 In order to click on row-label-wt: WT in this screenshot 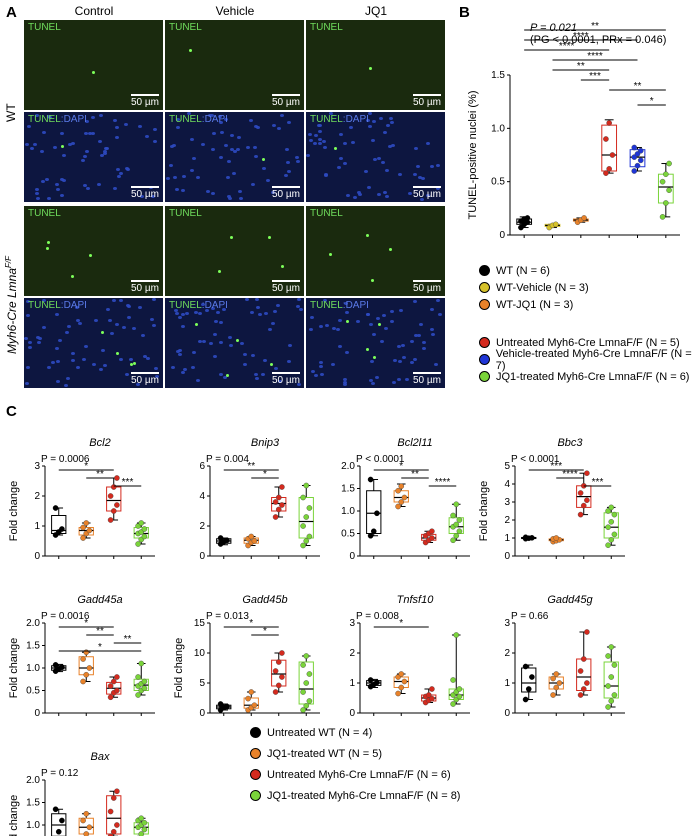, I will do `click(11, 112)`.